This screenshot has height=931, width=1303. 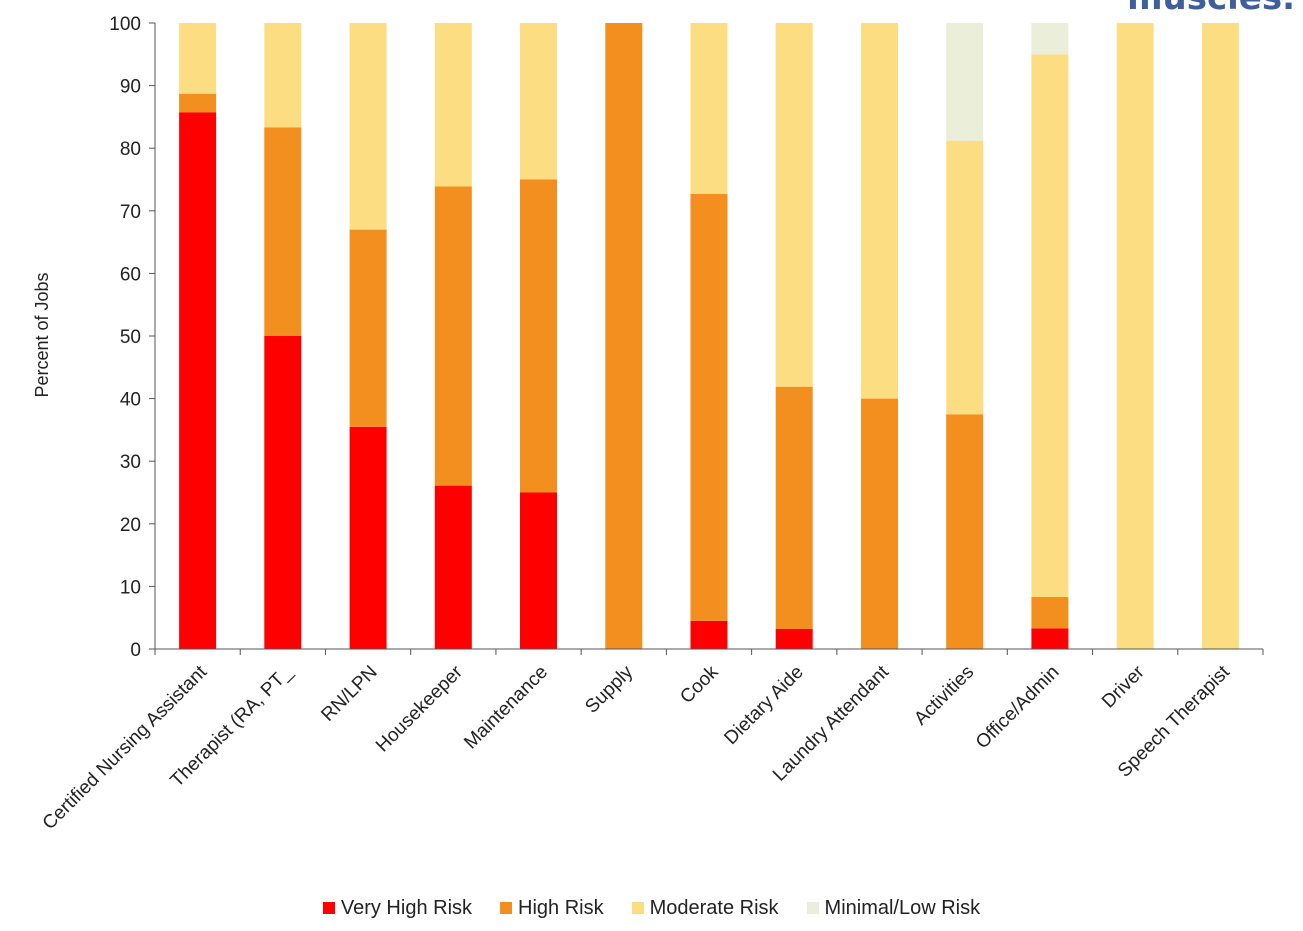 I want to click on y-axis: 0 10 20 30 40 50 60 70 80 90 100, so click(x=132, y=337).